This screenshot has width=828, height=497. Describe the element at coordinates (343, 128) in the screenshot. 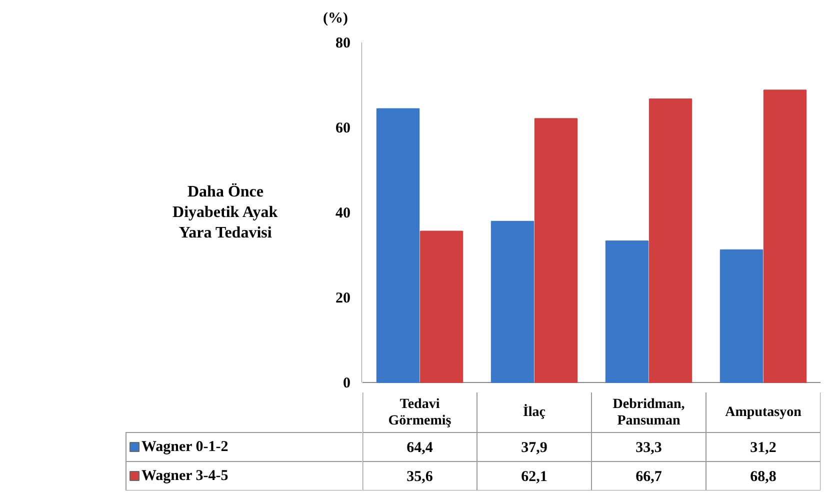

I see `y-tick-label: 60` at that location.